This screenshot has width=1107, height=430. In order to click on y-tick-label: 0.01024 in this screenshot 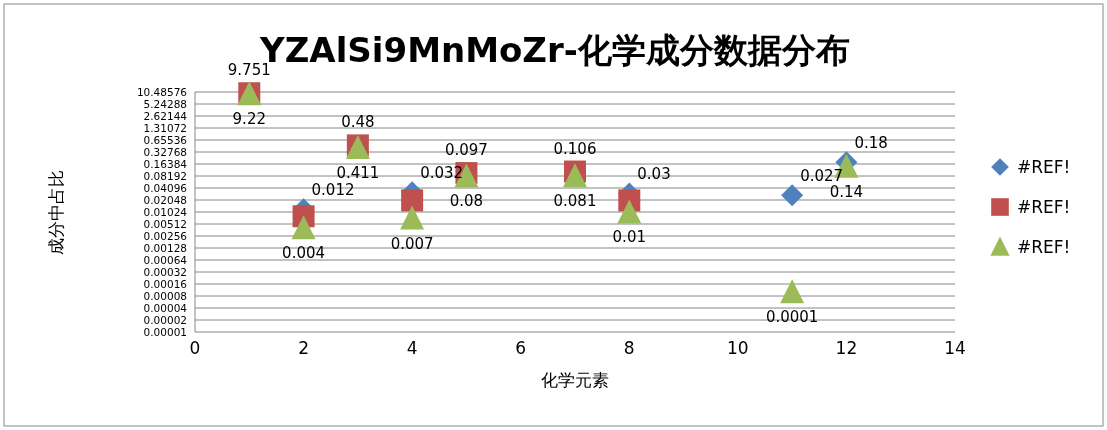, I will do `click(165, 212)`.